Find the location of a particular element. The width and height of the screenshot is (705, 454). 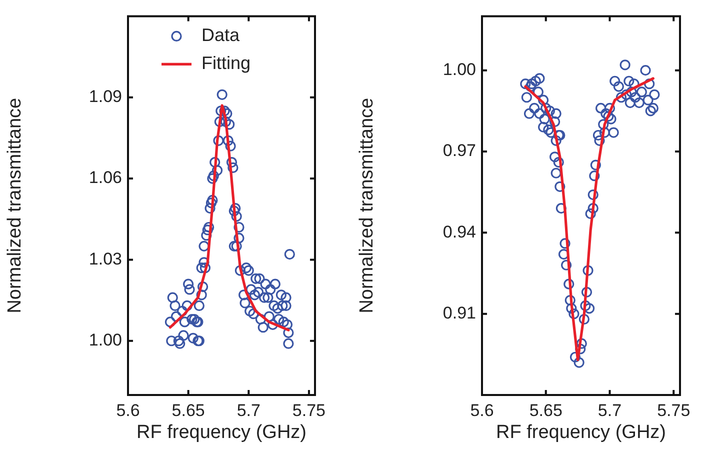

y-tick-label: 0.97 is located at coordinates (459, 150).